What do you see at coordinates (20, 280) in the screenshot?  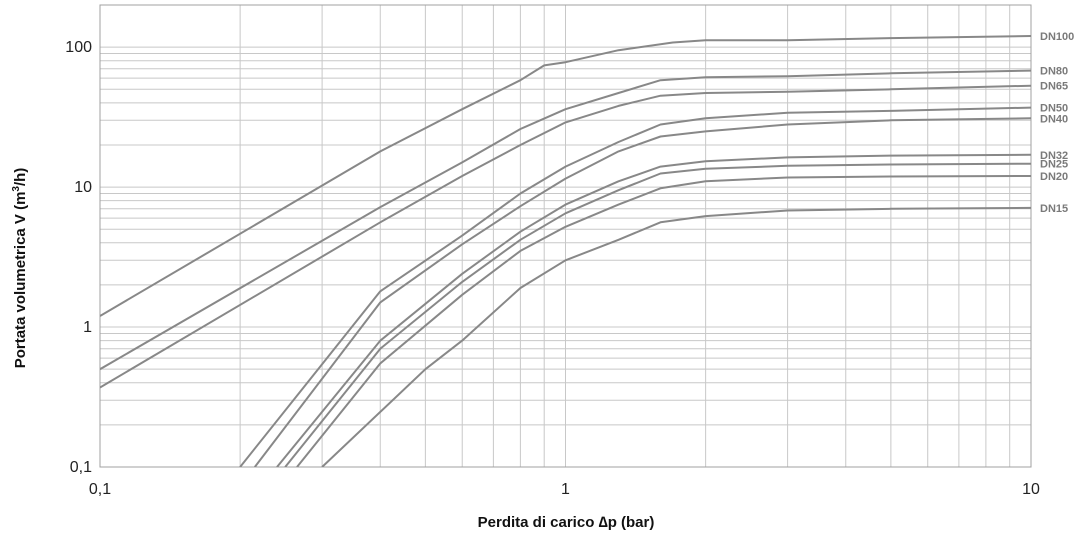 I see `y-axis-title-main: Portata volumetrica V (m` at bounding box center [20, 280].